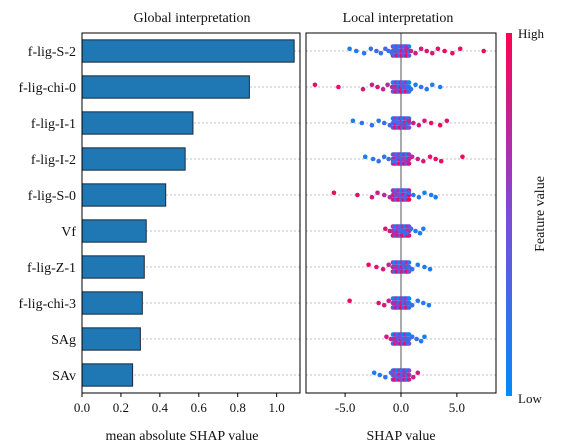 The image size is (565, 448). I want to click on bar-SAg, so click(111, 339).